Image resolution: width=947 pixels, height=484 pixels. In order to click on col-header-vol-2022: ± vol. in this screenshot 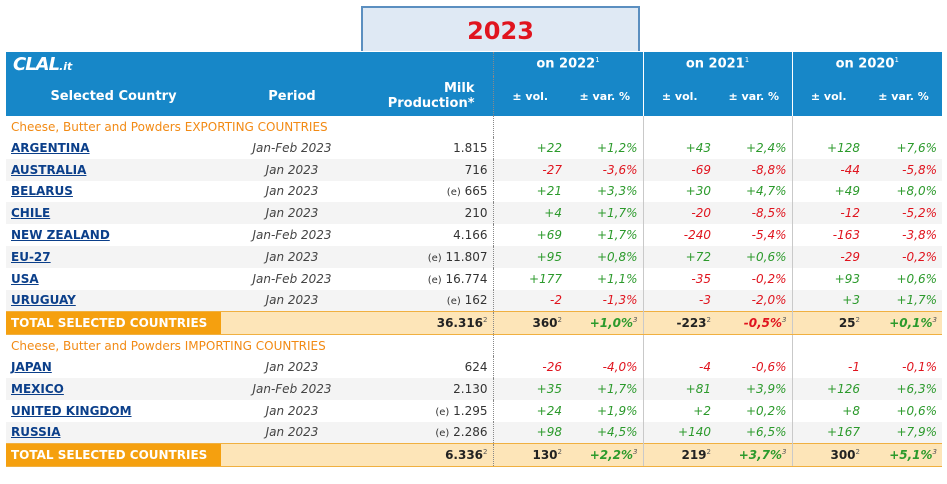, I will do `click(529, 96)`.